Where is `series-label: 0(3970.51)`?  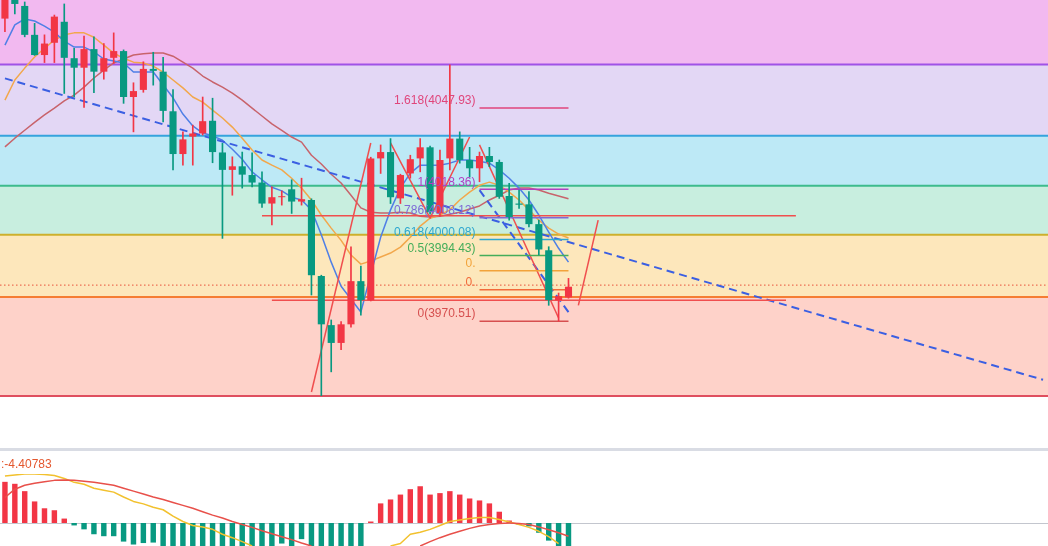
series-label: 0(3970.51) is located at coordinates (446, 313).